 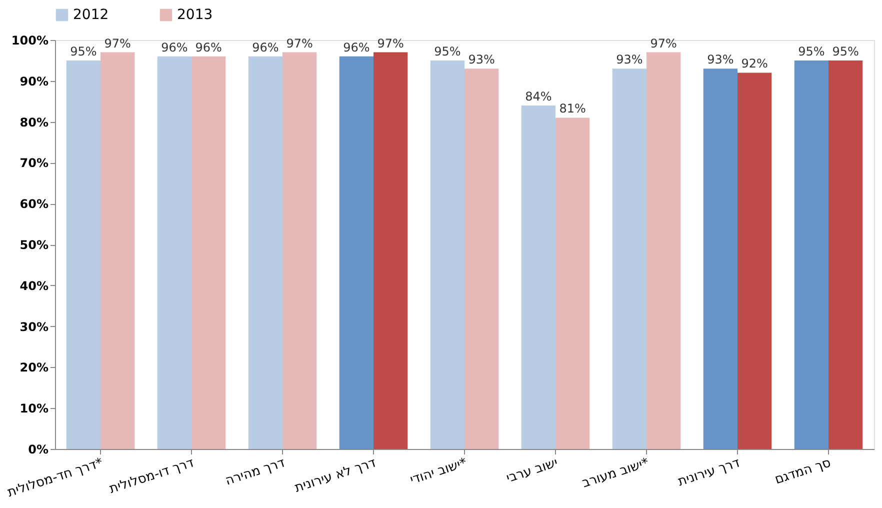 What do you see at coordinates (56, 478) in the screenshot?
I see `x-tick-label: דרך חד-מסלולית*` at bounding box center [56, 478].